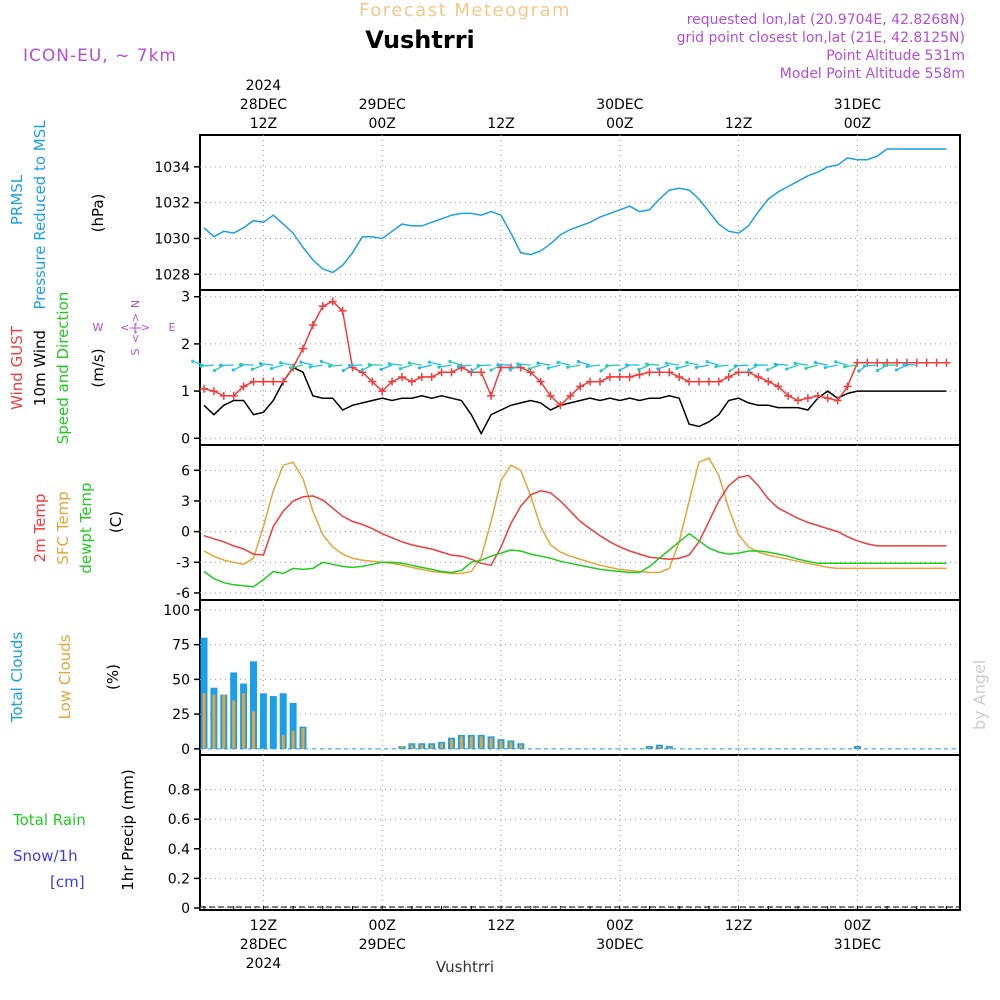 The image size is (1000, 1000). What do you see at coordinates (135, 304) in the screenshot?
I see `compass-north: N` at bounding box center [135, 304].